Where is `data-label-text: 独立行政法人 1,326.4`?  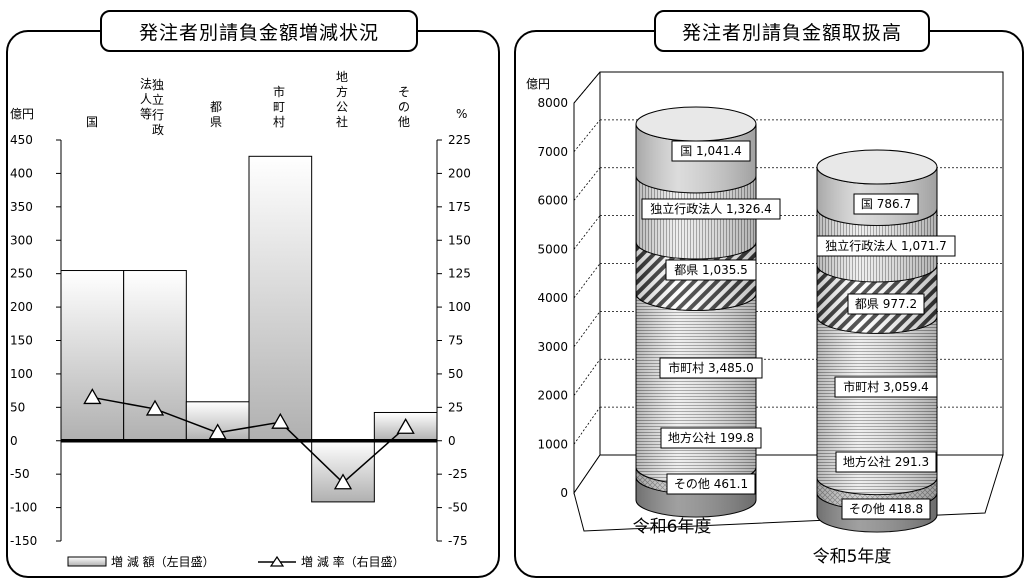
data-label-text: 独立行政法人 1,326.4 is located at coordinates (711, 208).